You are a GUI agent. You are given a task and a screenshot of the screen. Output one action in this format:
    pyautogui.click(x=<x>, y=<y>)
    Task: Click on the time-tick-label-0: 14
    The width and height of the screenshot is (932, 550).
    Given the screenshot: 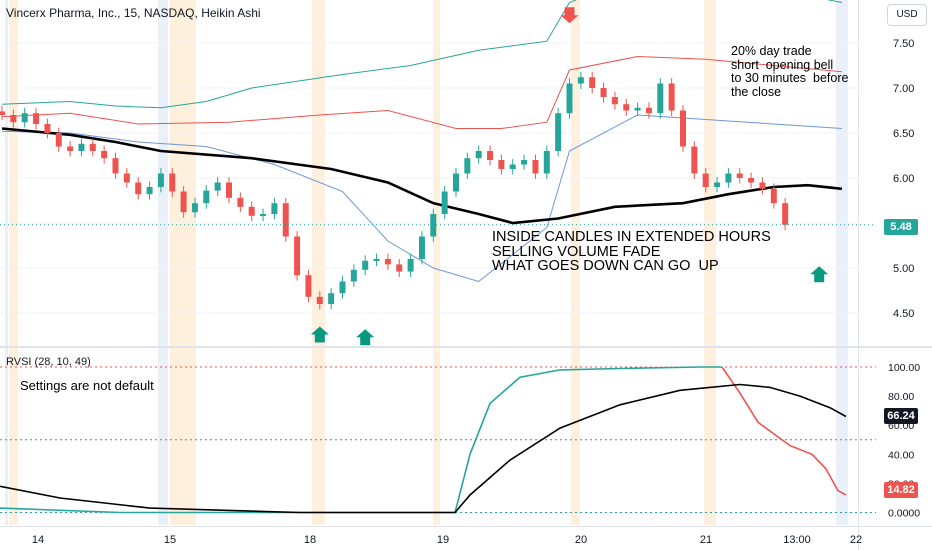 What is the action you would take?
    pyautogui.click(x=38, y=540)
    